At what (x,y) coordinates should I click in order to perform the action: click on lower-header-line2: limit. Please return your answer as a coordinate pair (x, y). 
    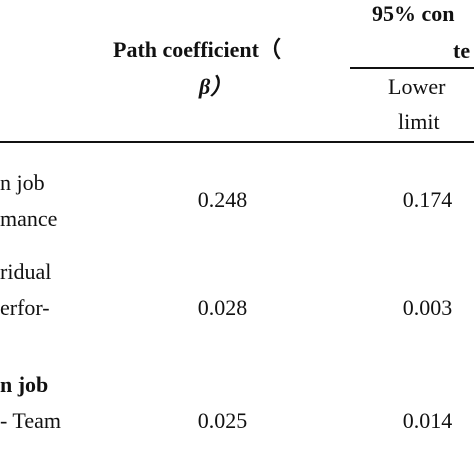
    Looking at the image, I should click on (419, 121).